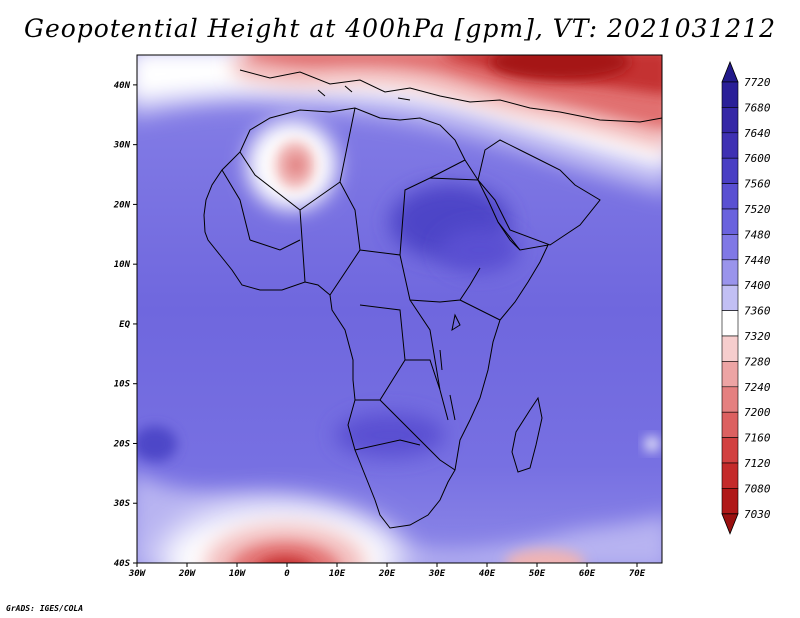 This screenshot has width=800, height=618. I want to click on lon-tick-label: 50E, so click(537, 574).